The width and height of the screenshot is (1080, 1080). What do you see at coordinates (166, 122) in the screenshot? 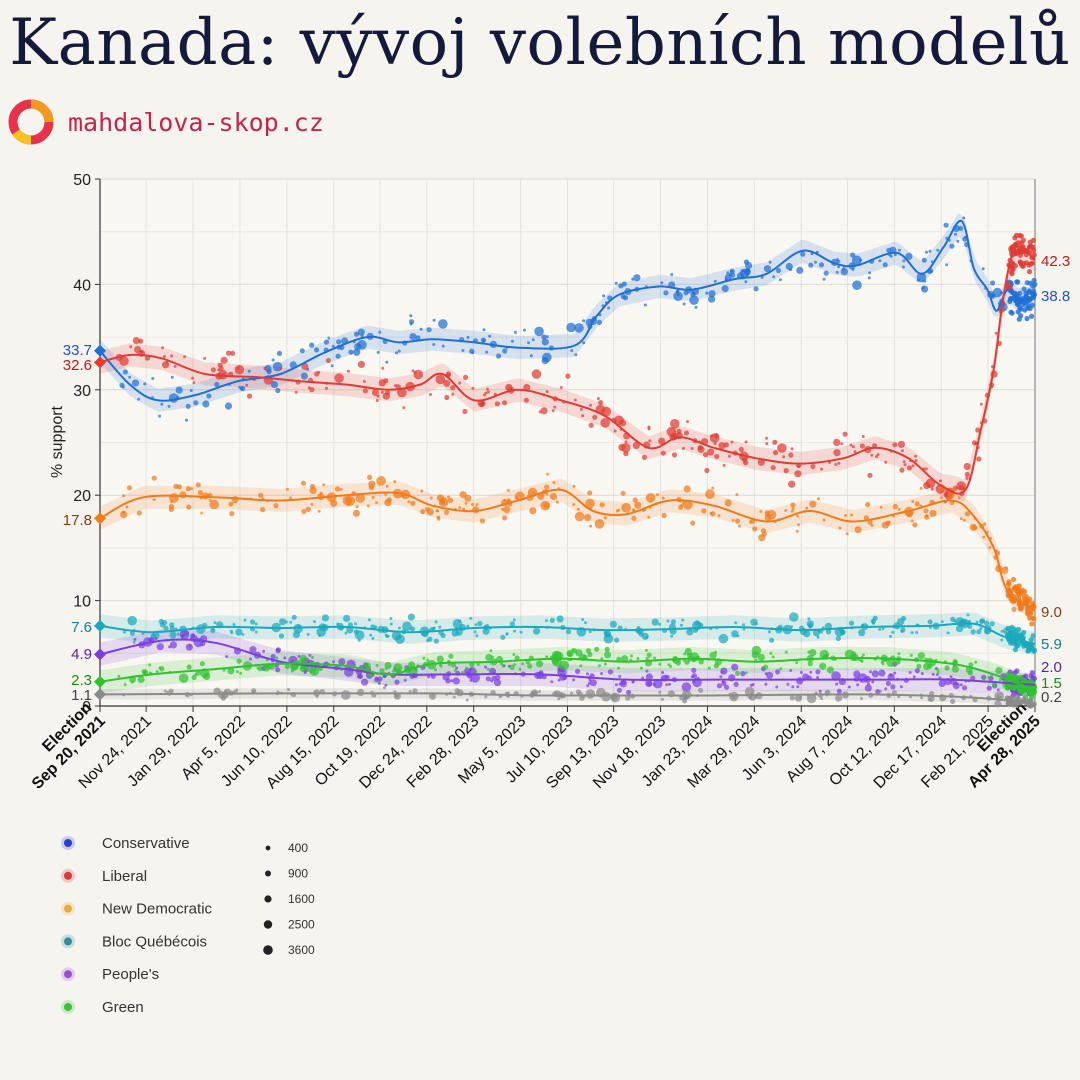
I see `brand: mahdalova-skop.cz` at bounding box center [166, 122].